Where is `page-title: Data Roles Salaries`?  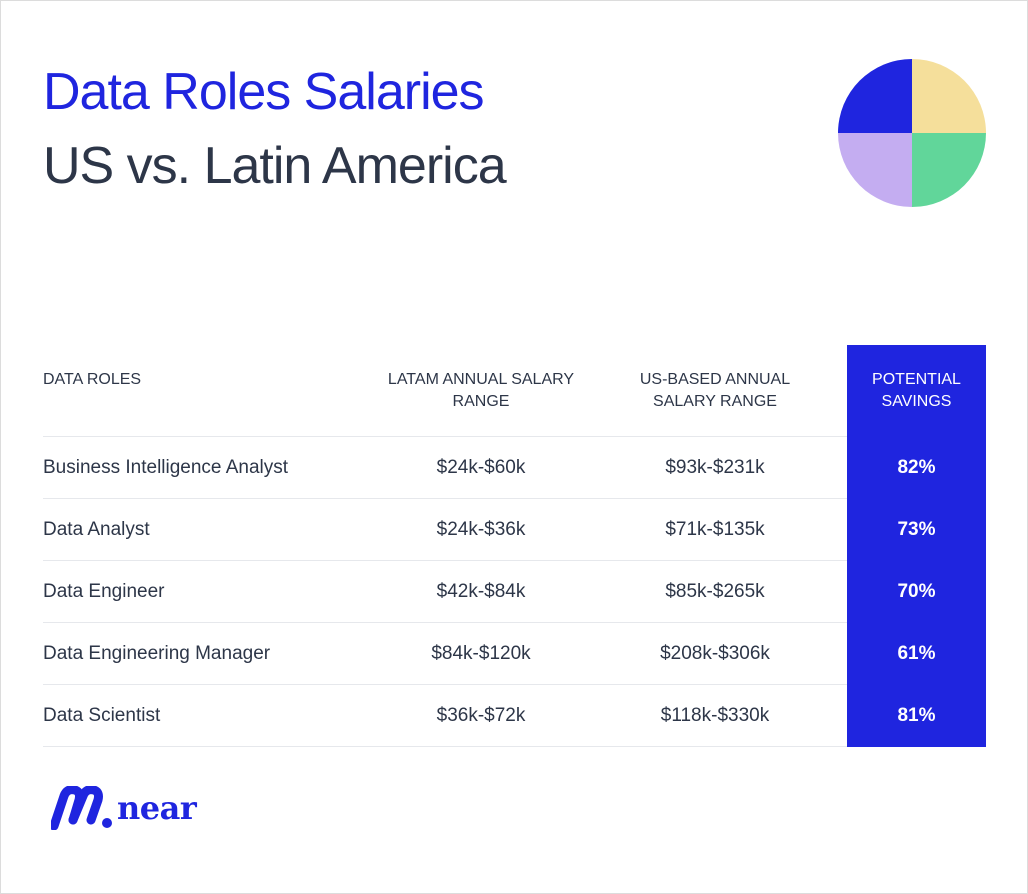
page-title: Data Roles Salaries is located at coordinates (264, 92).